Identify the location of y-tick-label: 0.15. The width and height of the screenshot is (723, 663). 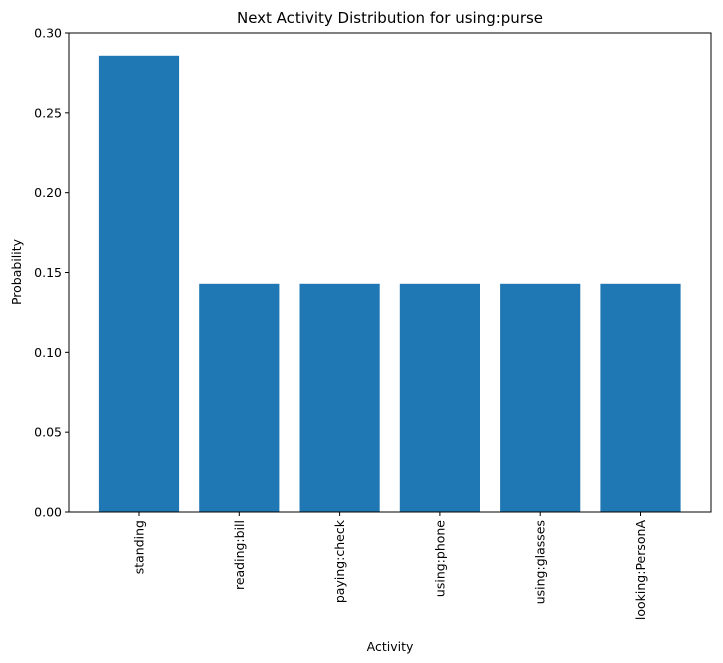
(48, 272).